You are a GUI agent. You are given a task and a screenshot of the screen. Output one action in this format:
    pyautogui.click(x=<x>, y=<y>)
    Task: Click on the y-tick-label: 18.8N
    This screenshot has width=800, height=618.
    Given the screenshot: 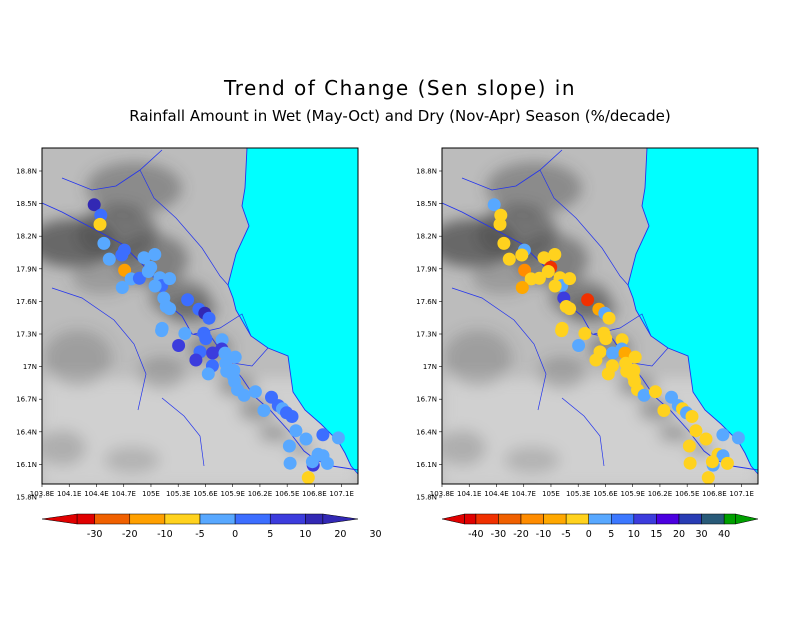 What is the action you would take?
    pyautogui.click(x=426, y=172)
    